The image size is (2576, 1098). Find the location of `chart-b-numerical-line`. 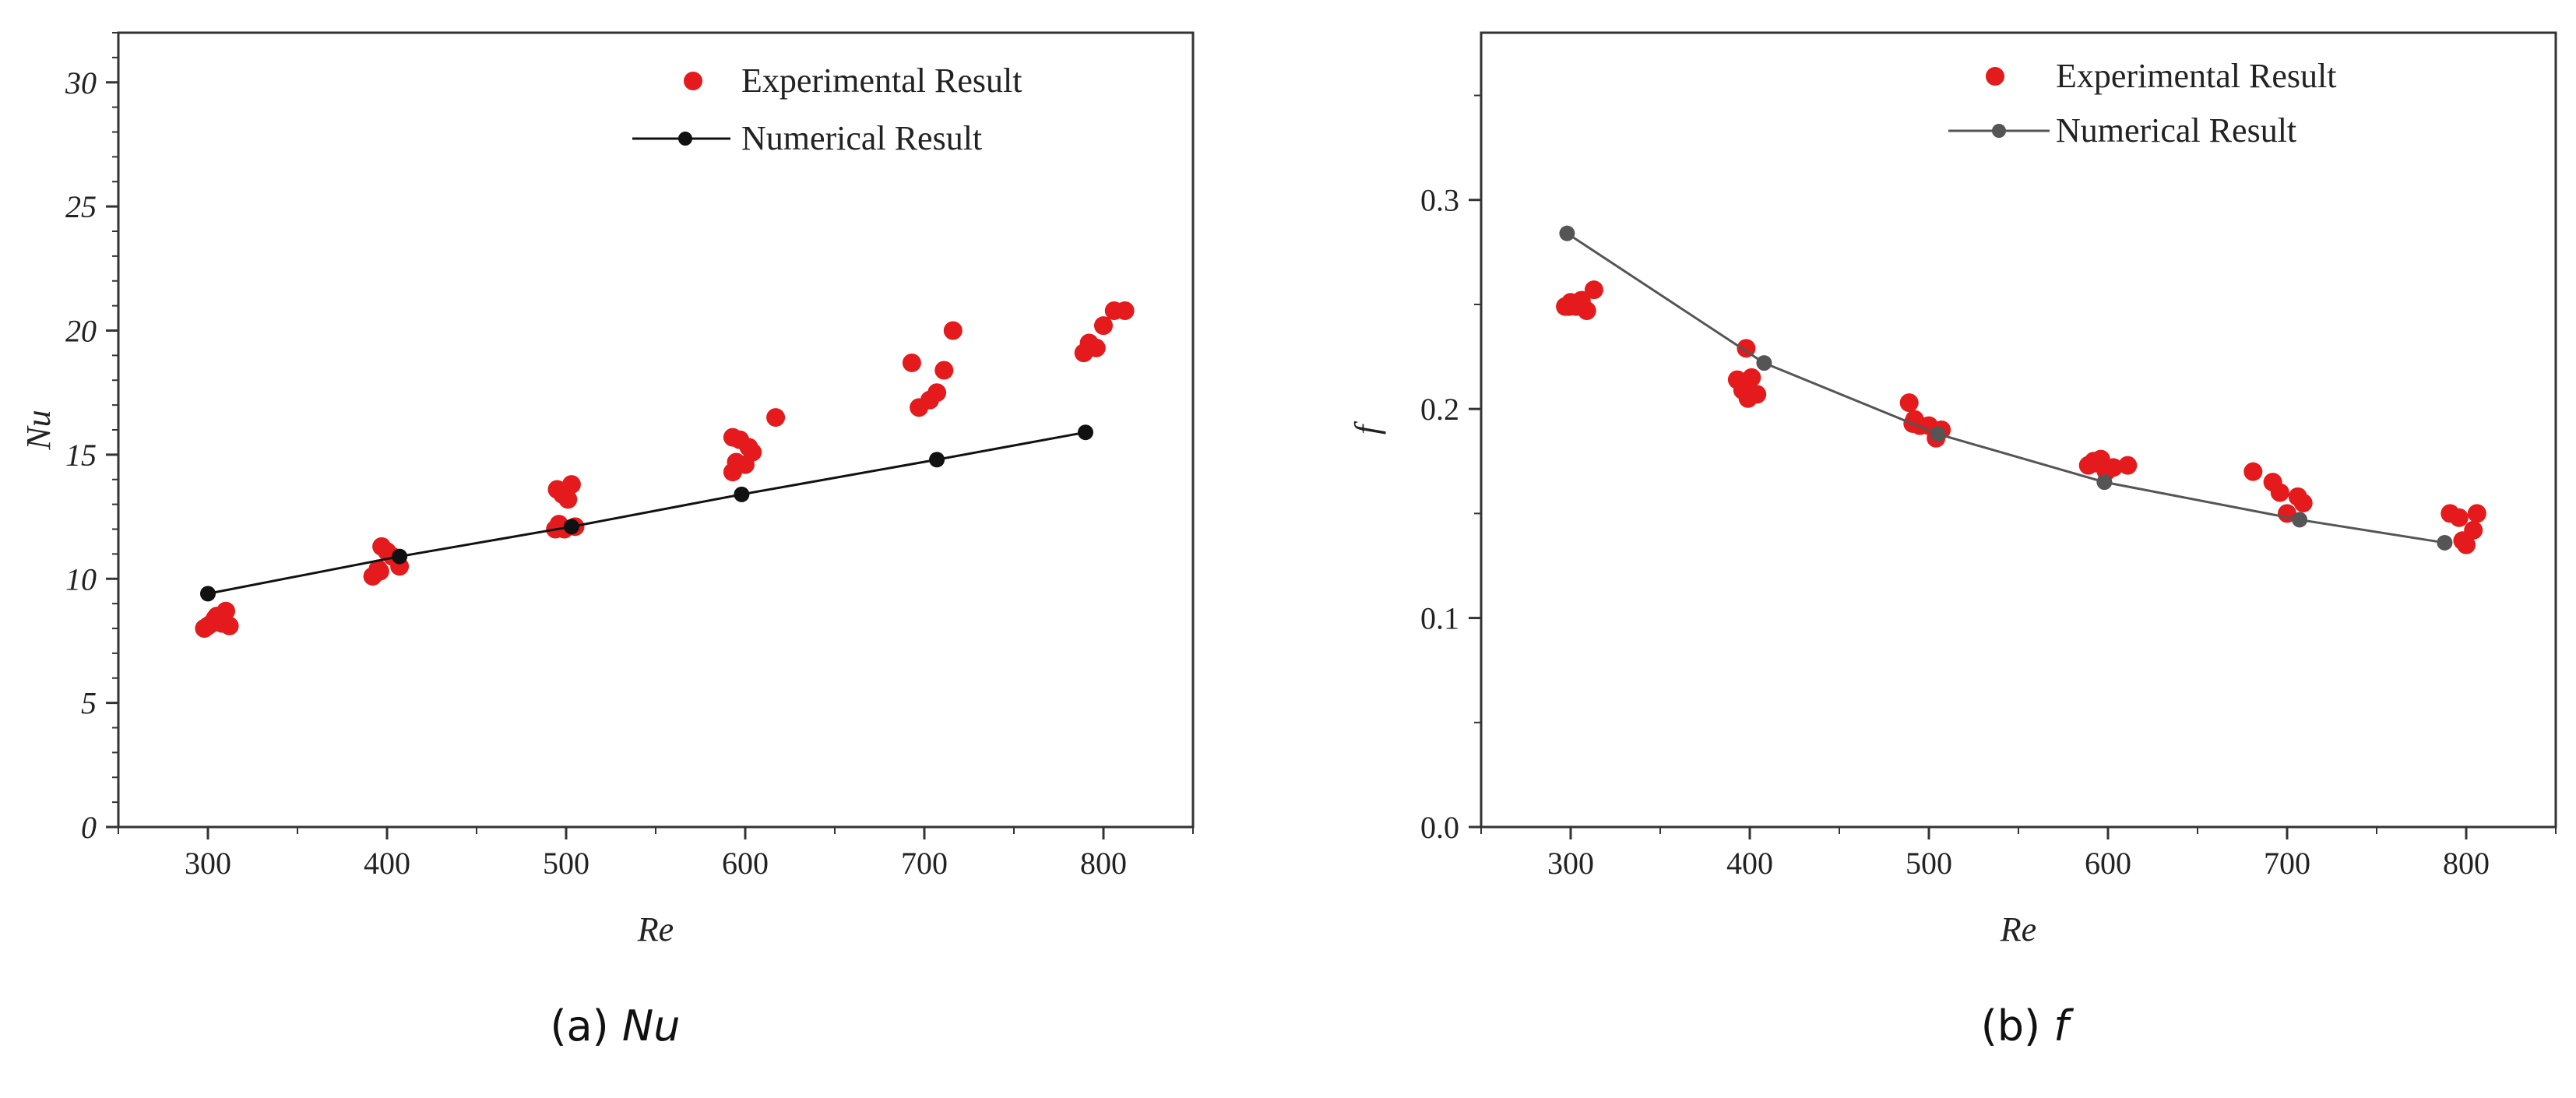

chart-b-numerical-line is located at coordinates (2005, 388).